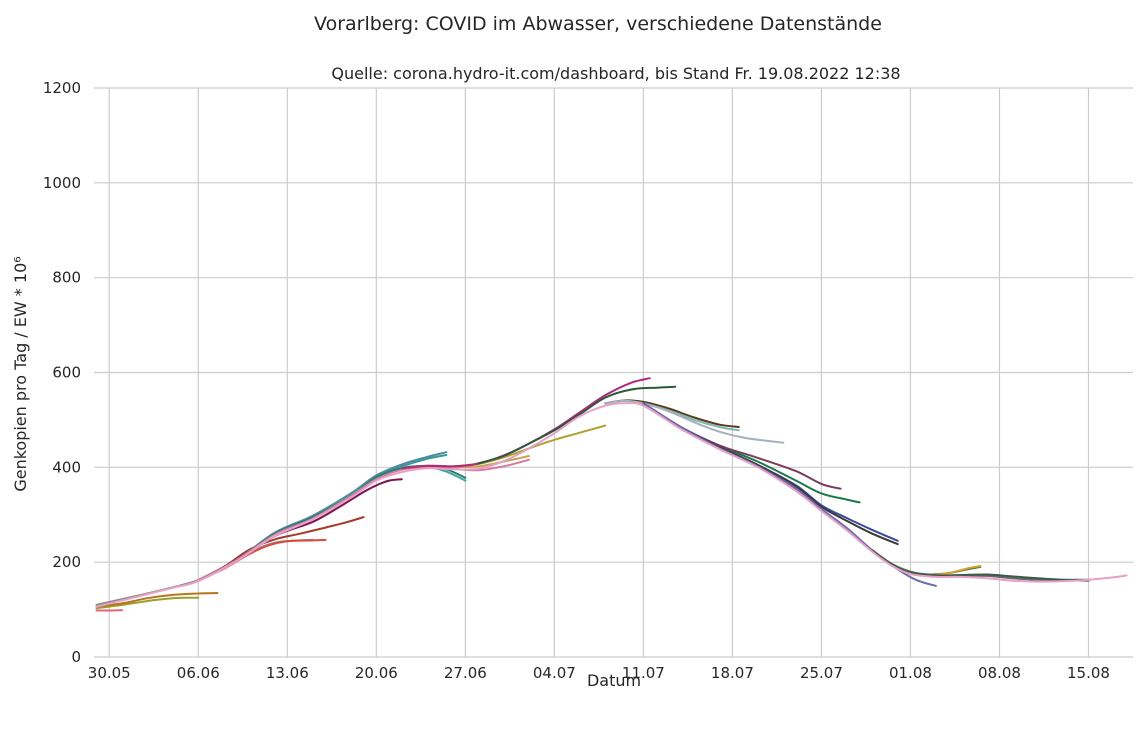  What do you see at coordinates (62, 88) in the screenshot?
I see `y-tick-label: 1200` at bounding box center [62, 88].